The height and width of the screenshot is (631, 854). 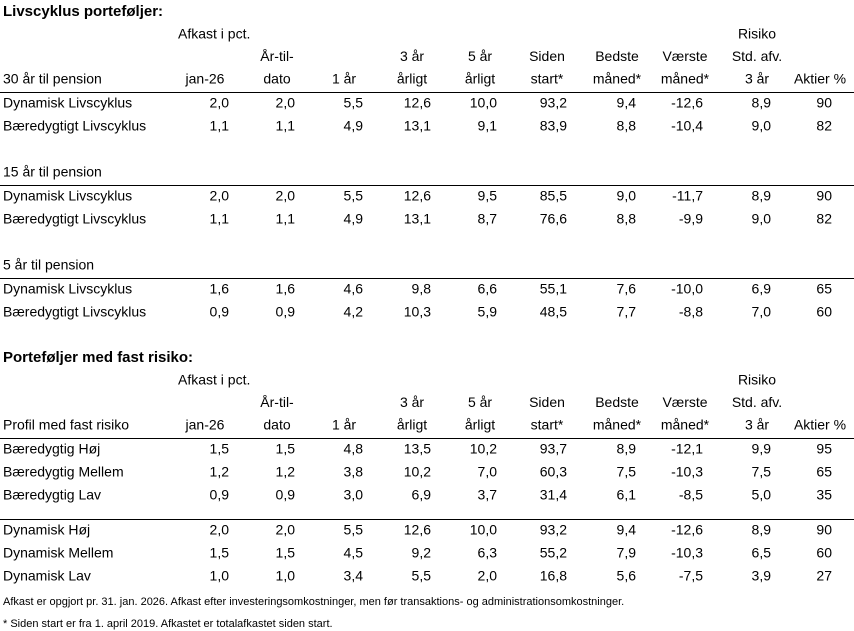 What do you see at coordinates (553, 495) in the screenshot?
I see `cell: 31,4` at bounding box center [553, 495].